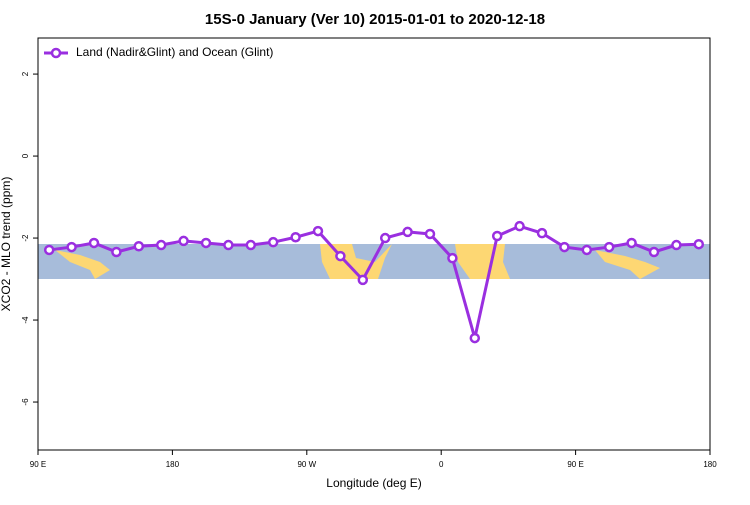 The height and width of the screenshot is (505, 750). What do you see at coordinates (25, 320) in the screenshot?
I see `y-tick-label: -4` at bounding box center [25, 320].